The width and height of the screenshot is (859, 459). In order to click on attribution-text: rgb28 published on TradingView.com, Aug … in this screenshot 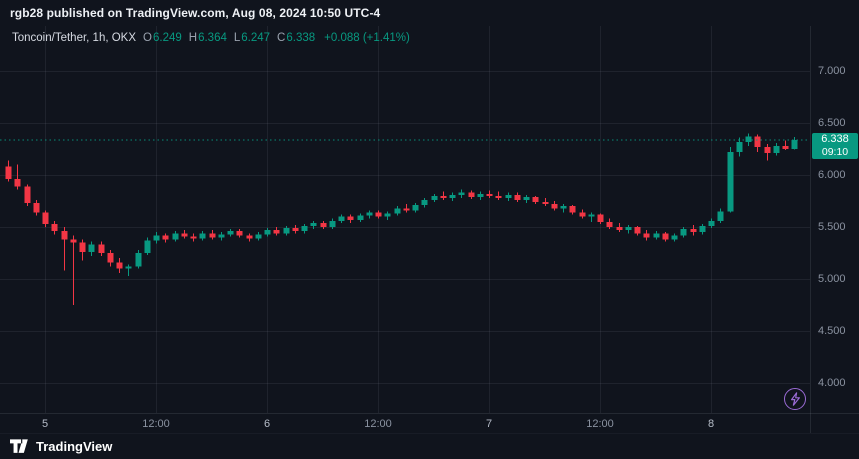, I will do `click(195, 13)`.